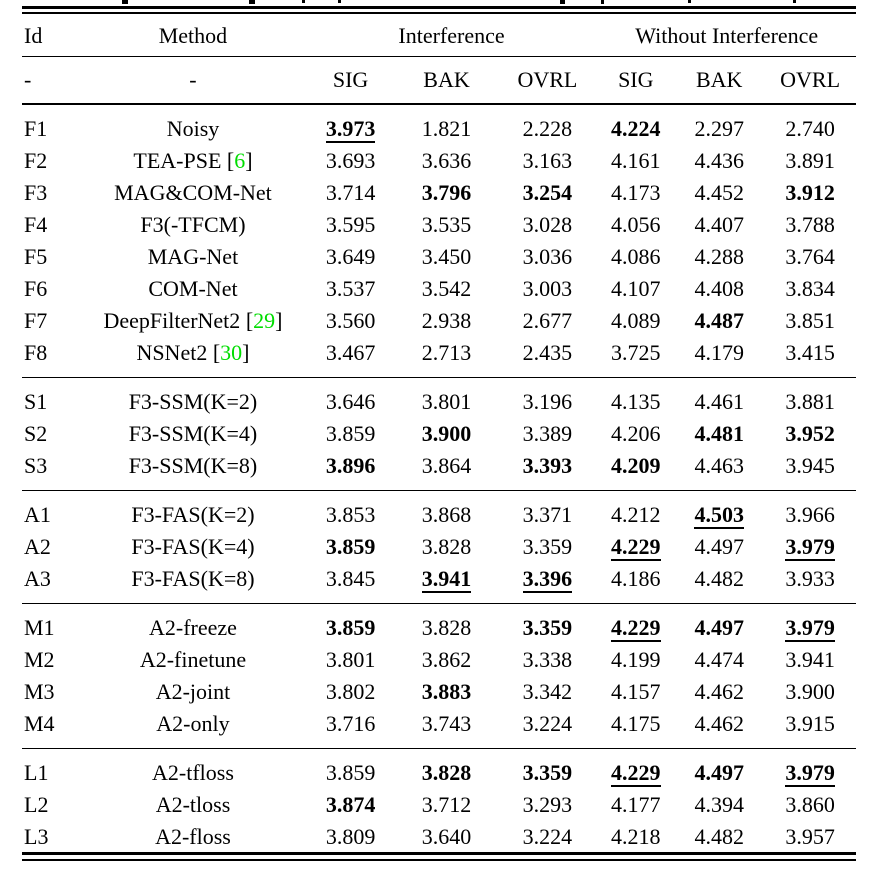 The width and height of the screenshot is (877, 882). I want to click on value-cell: 3.359, so click(547, 546).